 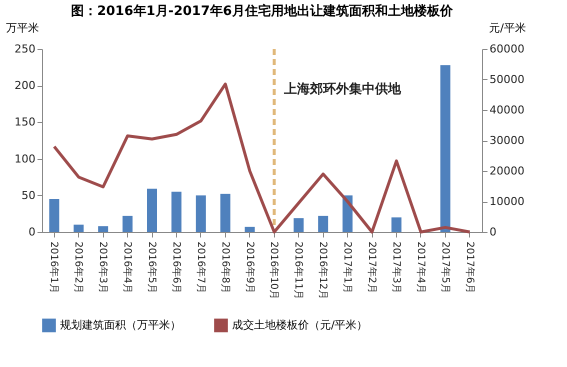 What do you see at coordinates (25, 85) in the screenshot?
I see `y-tick-label: 200` at bounding box center [25, 85].